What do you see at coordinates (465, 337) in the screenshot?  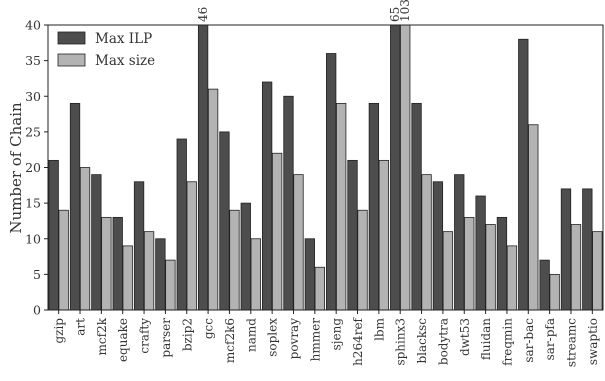 I see `x-tick-label-dwt53: dwt53` at bounding box center [465, 337].